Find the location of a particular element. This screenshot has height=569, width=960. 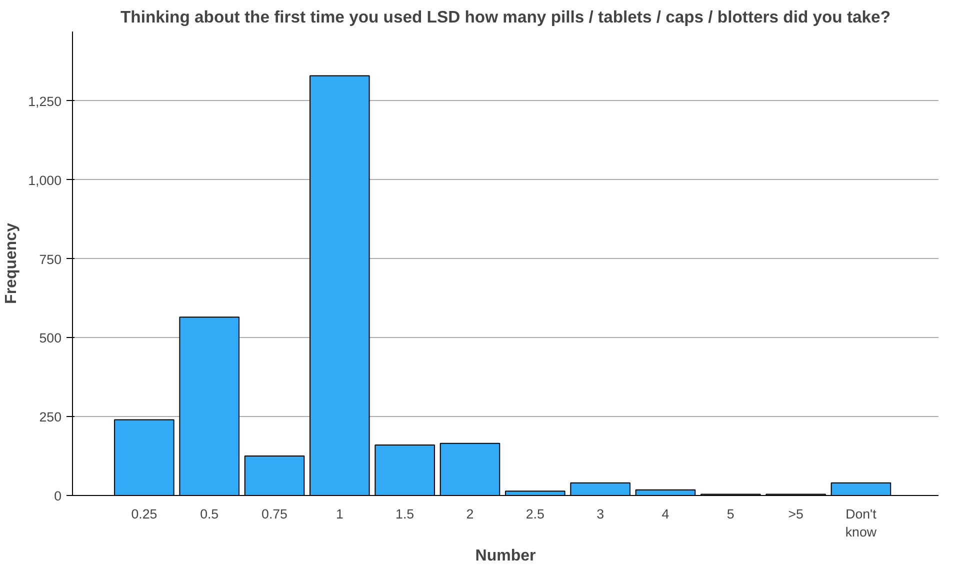

y-tick-label: 0 is located at coordinates (58, 496).